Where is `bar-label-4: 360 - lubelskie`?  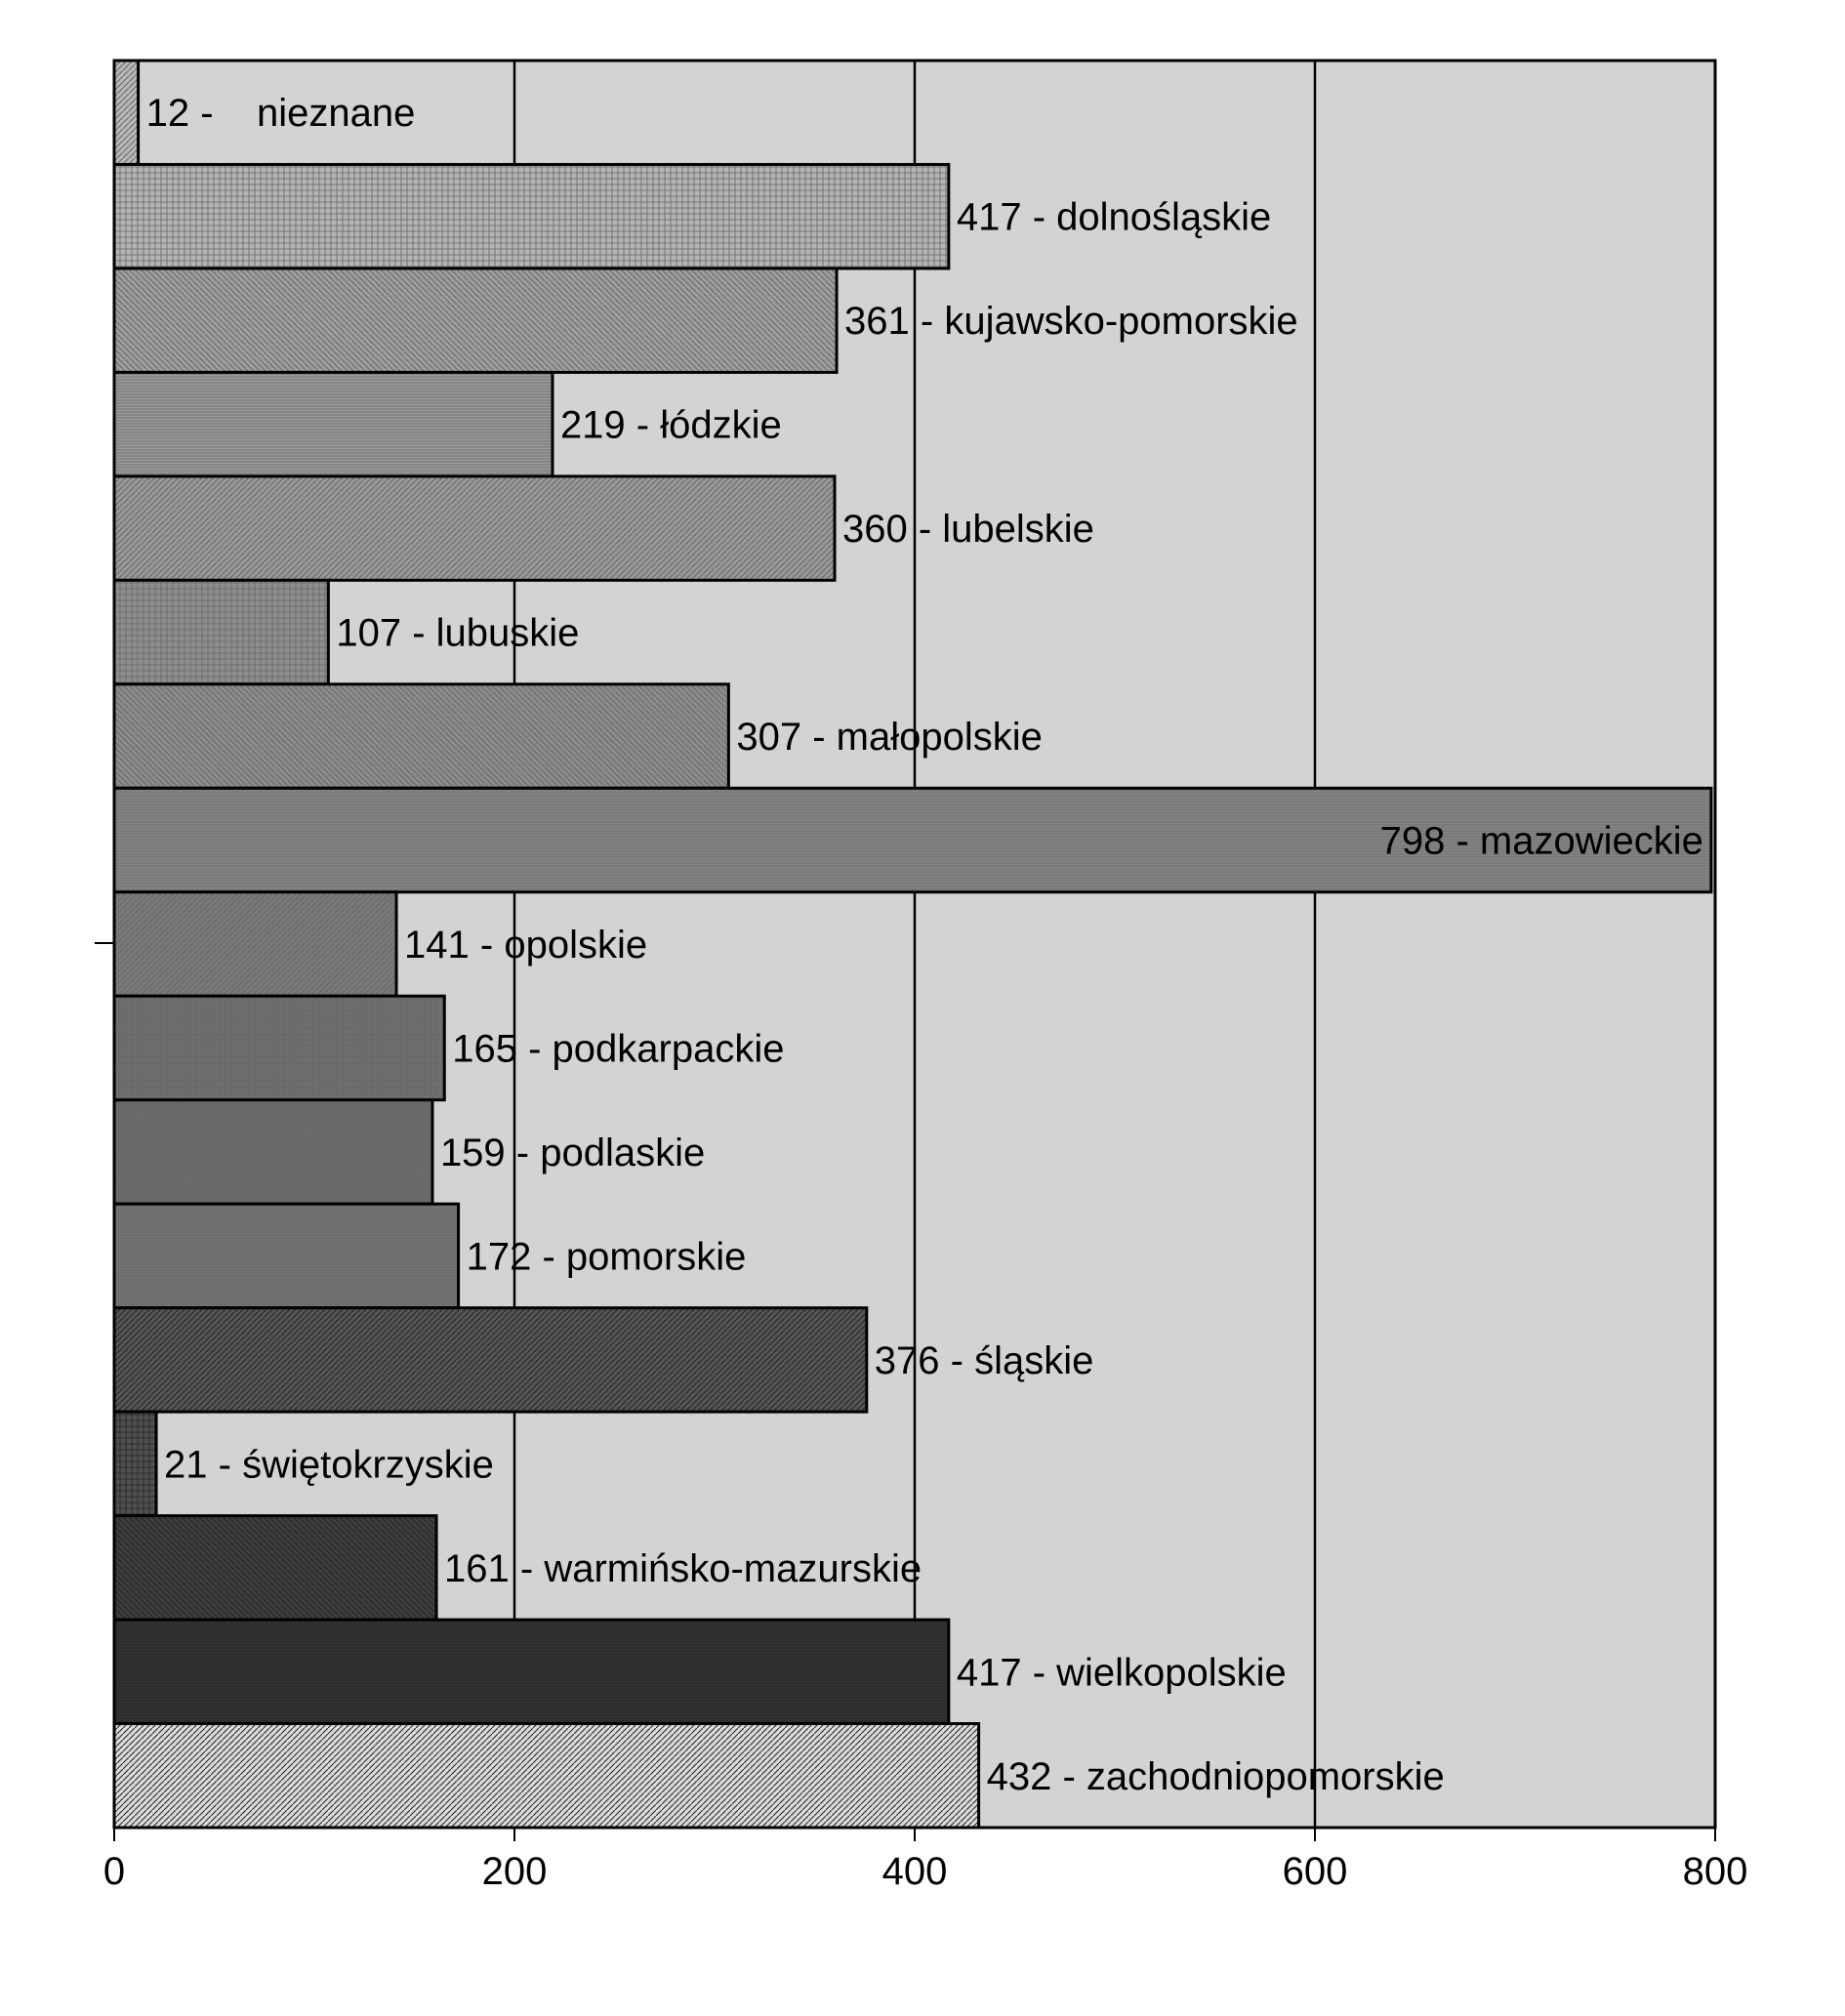
bar-label-4: 360 - lubelskie is located at coordinates (968, 529).